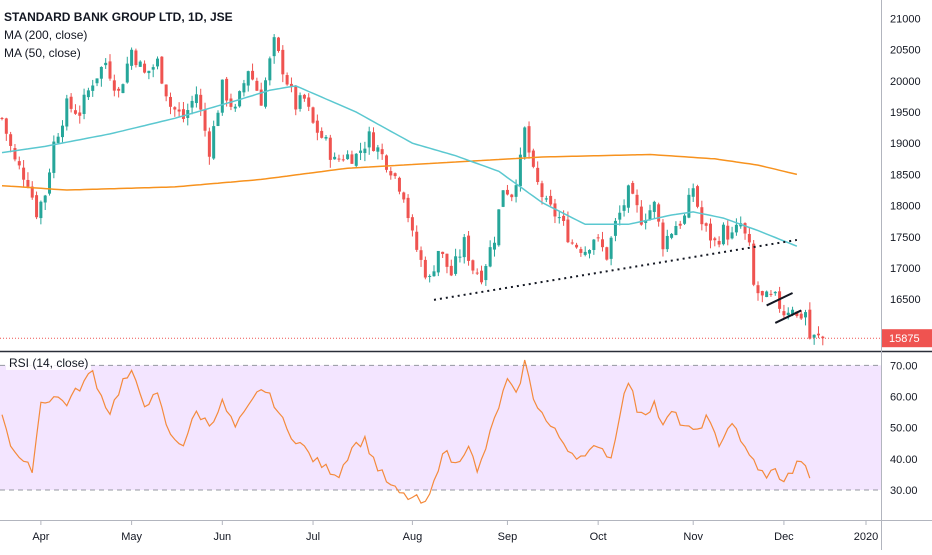 The width and height of the screenshot is (932, 555). I want to click on price-tick-label: 20500, so click(905, 51).